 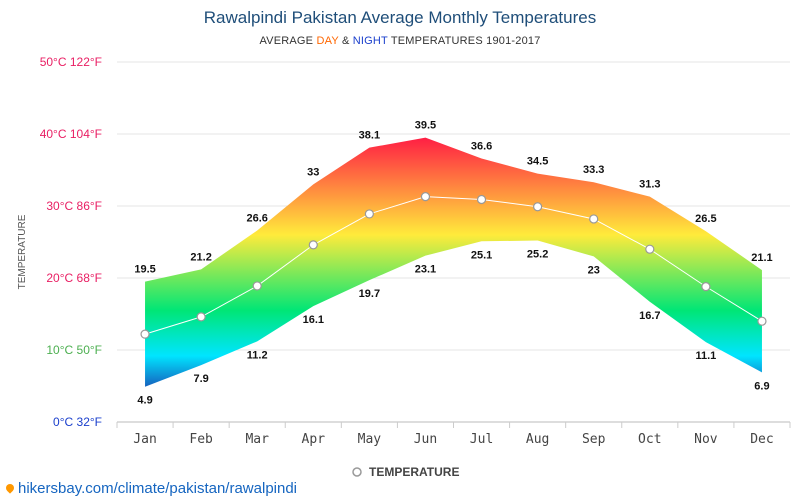 What do you see at coordinates (257, 355) in the screenshot?
I see `night-value-label: 11.2` at bounding box center [257, 355].